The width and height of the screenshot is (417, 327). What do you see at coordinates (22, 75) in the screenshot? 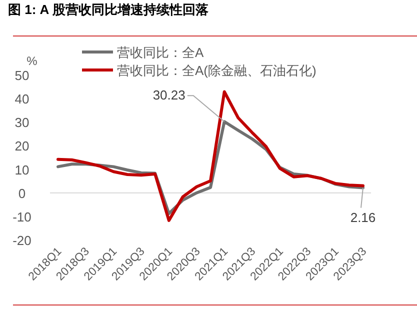
I see `y-tick-label: 50` at bounding box center [22, 75].